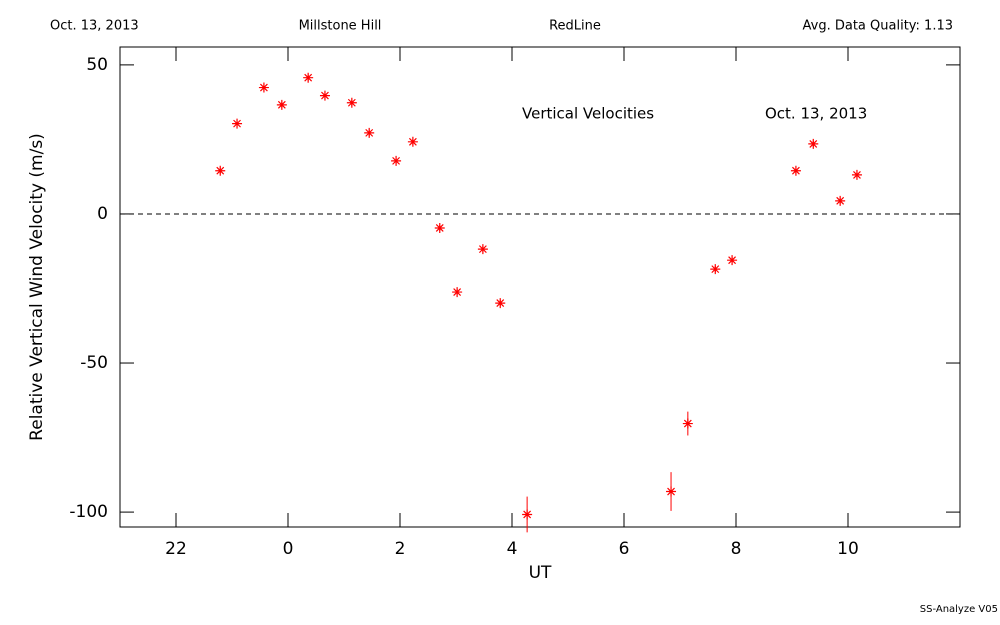  What do you see at coordinates (288, 549) in the screenshot?
I see `x-tick-label: 0` at bounding box center [288, 549].